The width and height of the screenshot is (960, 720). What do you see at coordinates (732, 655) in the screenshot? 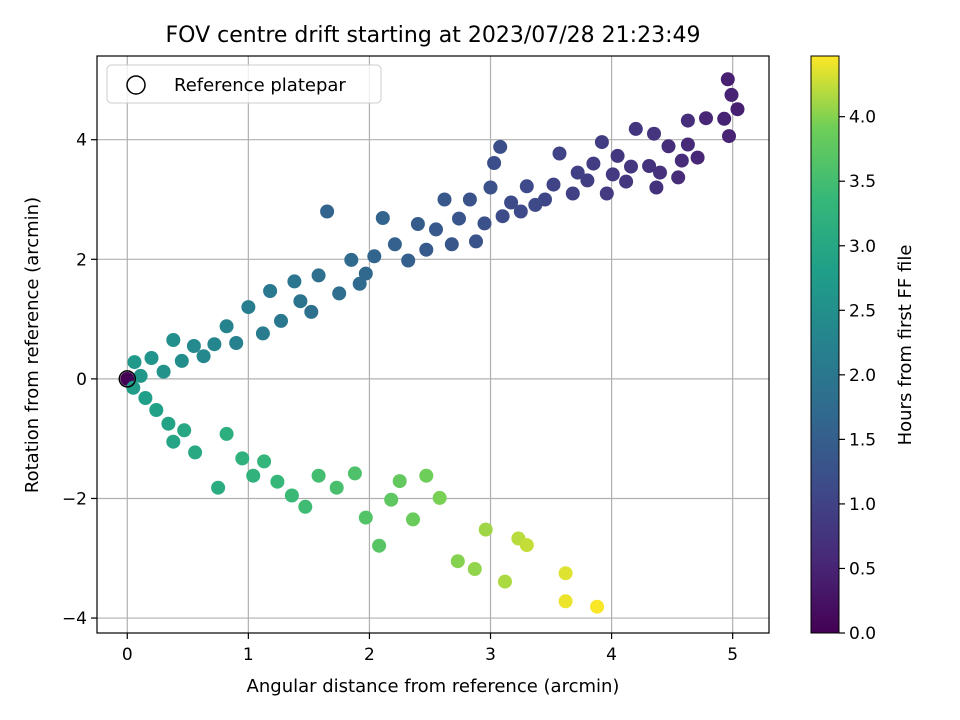
I see `x-tick-label: 5` at bounding box center [732, 655].